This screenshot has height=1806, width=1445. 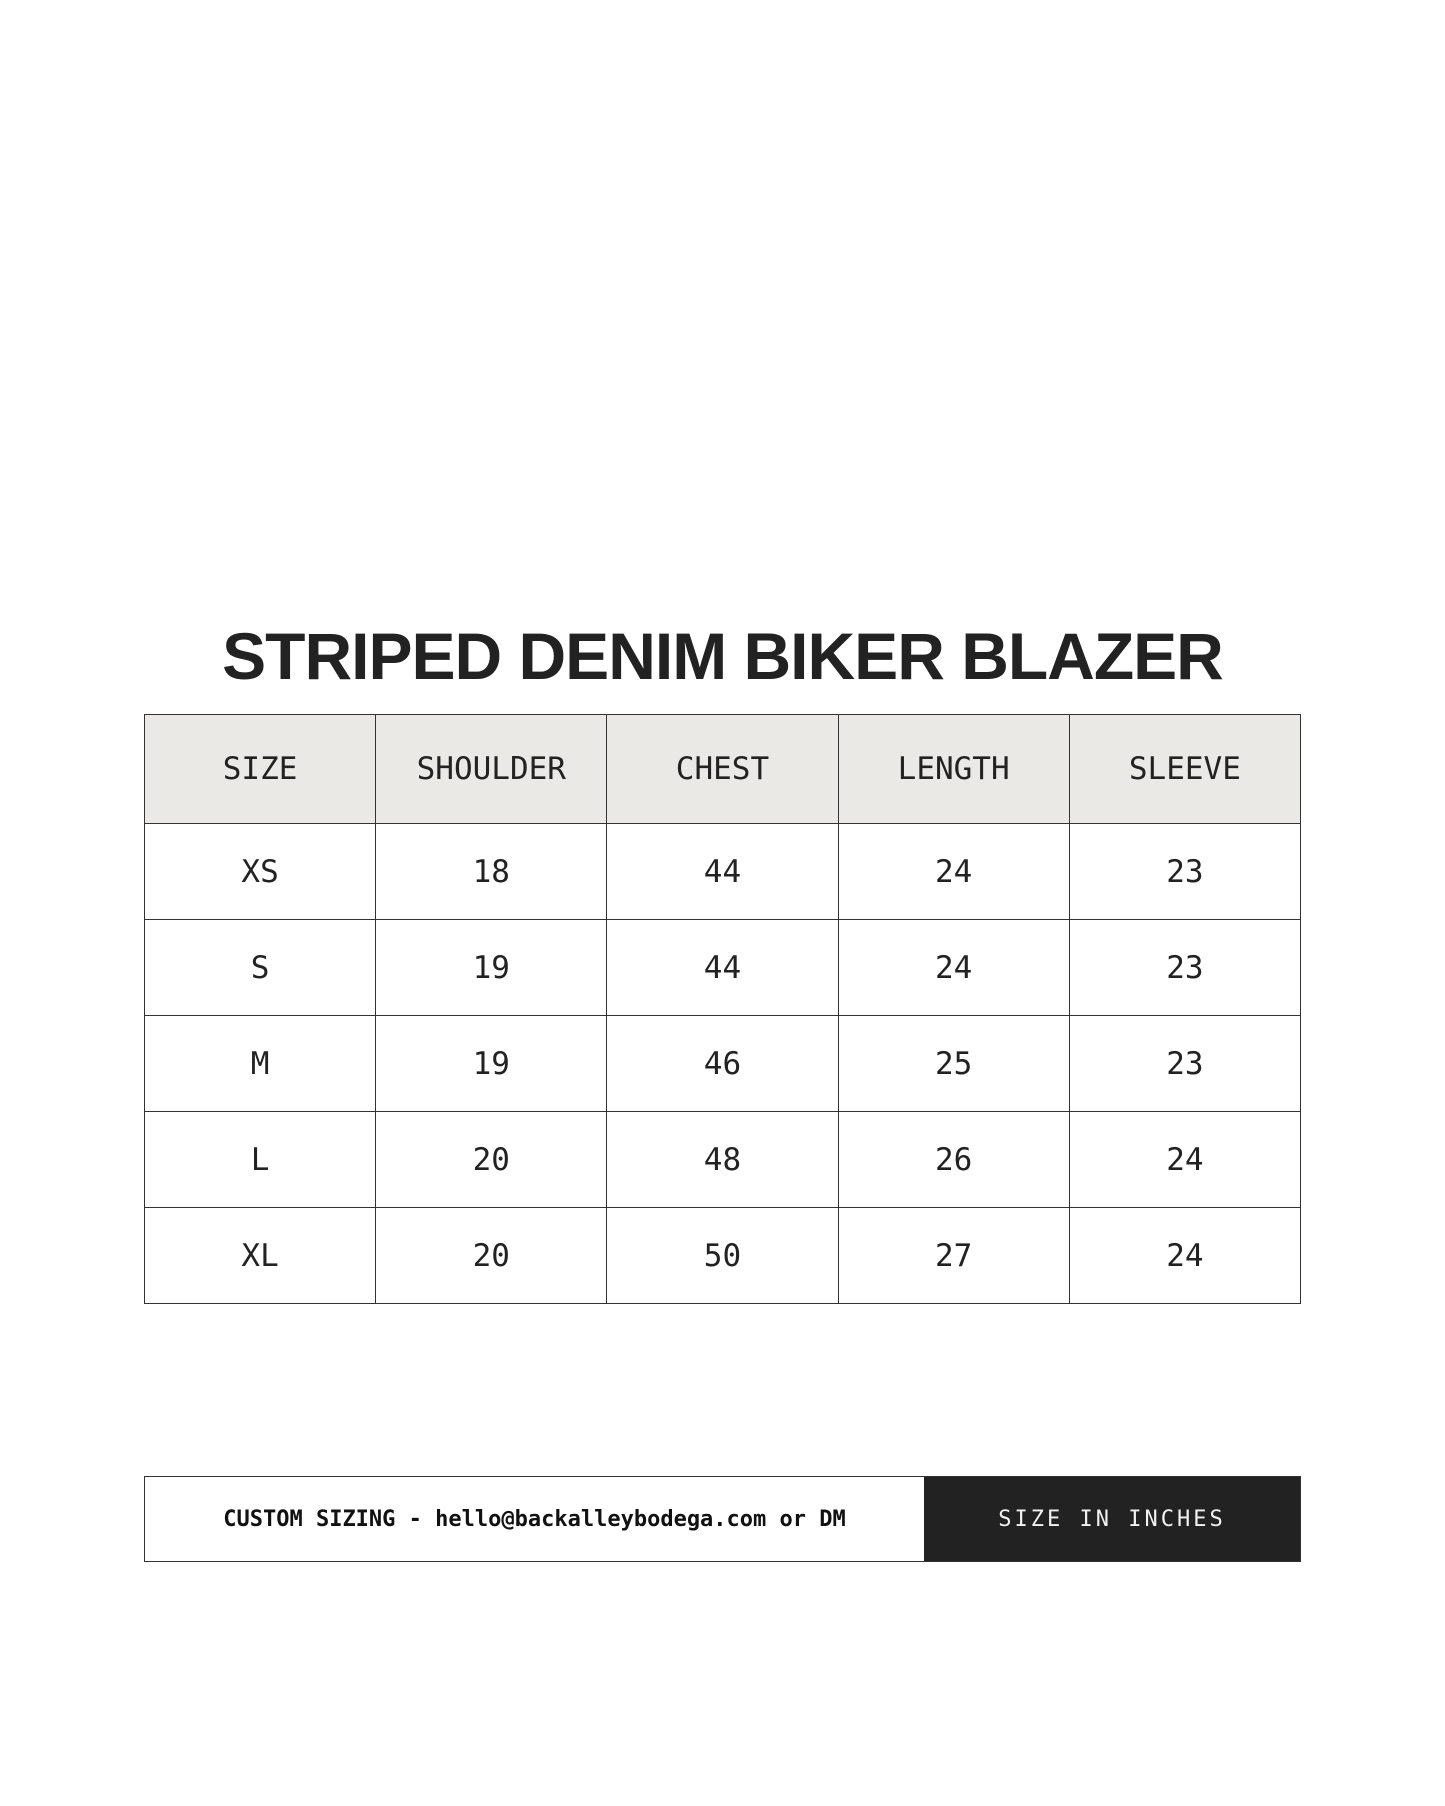 I want to click on table-header-row: SIZE SHOULDER CHEST LENGTH SLEEVE, so click(x=722, y=769).